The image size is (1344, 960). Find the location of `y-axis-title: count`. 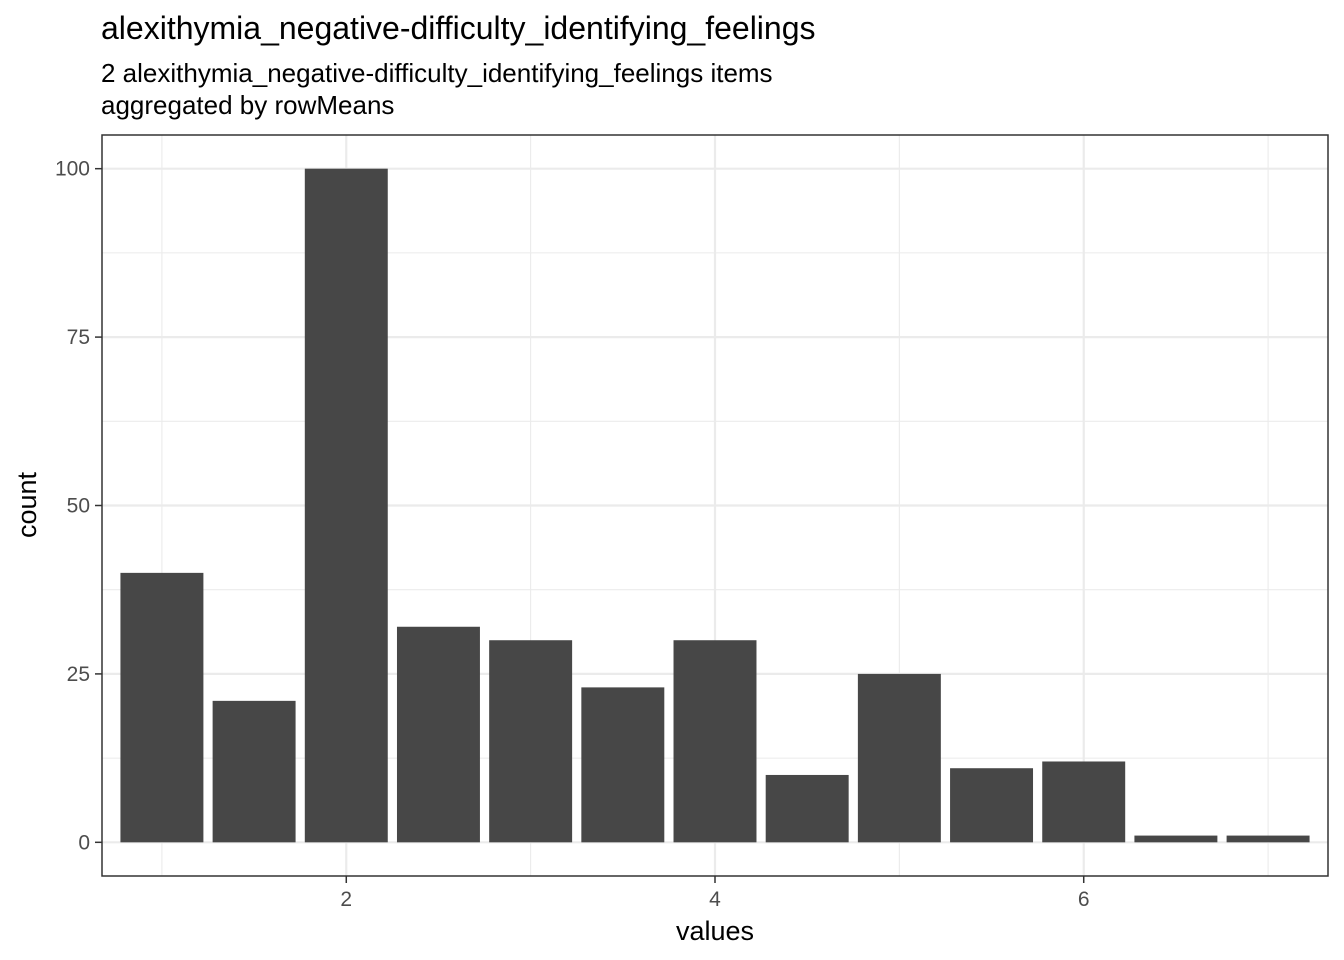

y-axis-title: count is located at coordinates (27, 504).